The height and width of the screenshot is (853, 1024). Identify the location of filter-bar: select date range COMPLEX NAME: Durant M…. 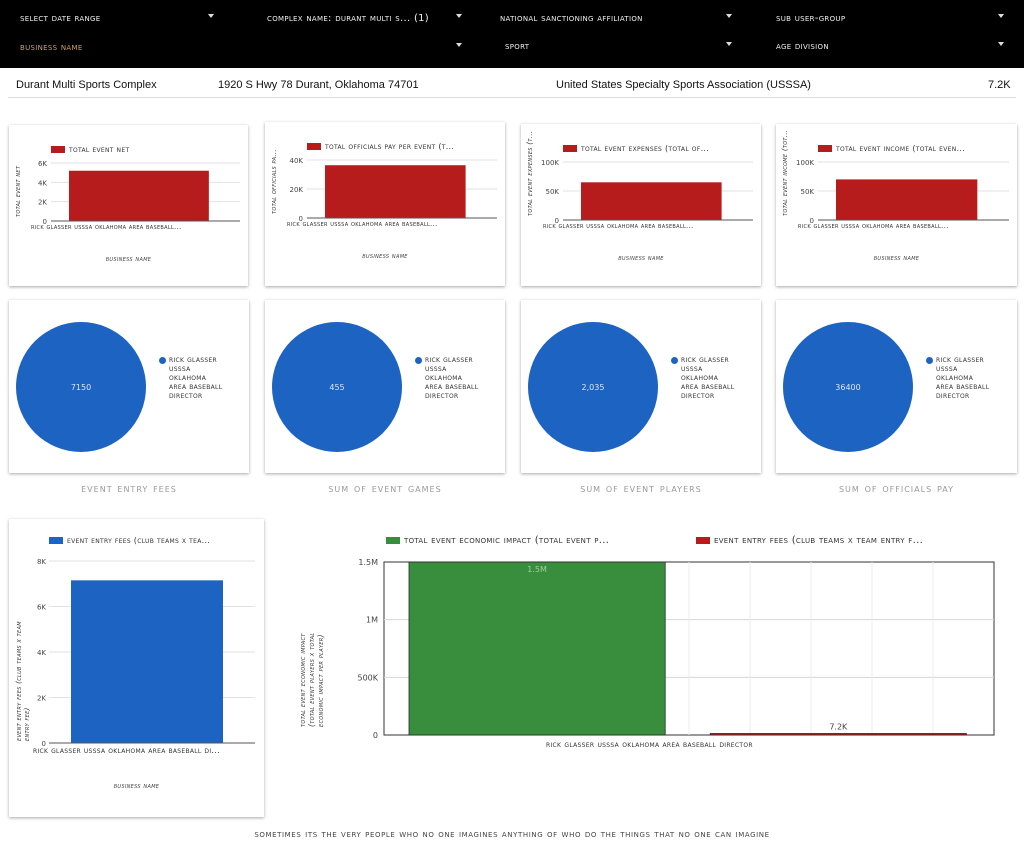
(512, 34).